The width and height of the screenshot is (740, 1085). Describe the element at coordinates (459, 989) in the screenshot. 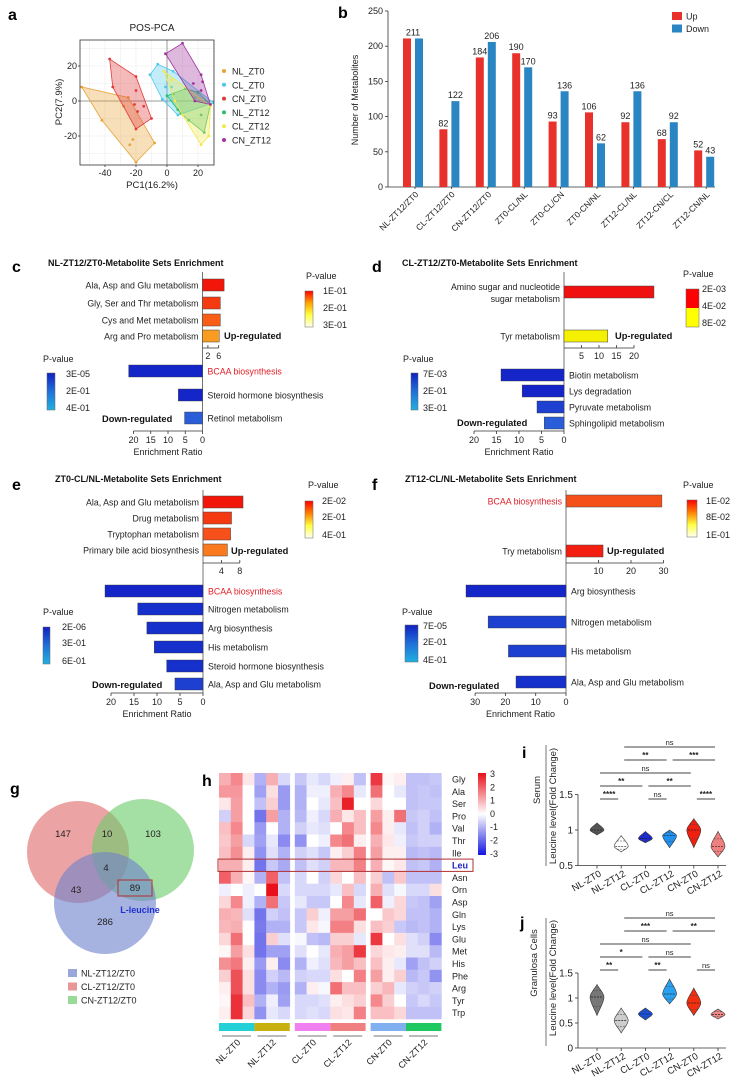

I see `row-label: Arg` at that location.